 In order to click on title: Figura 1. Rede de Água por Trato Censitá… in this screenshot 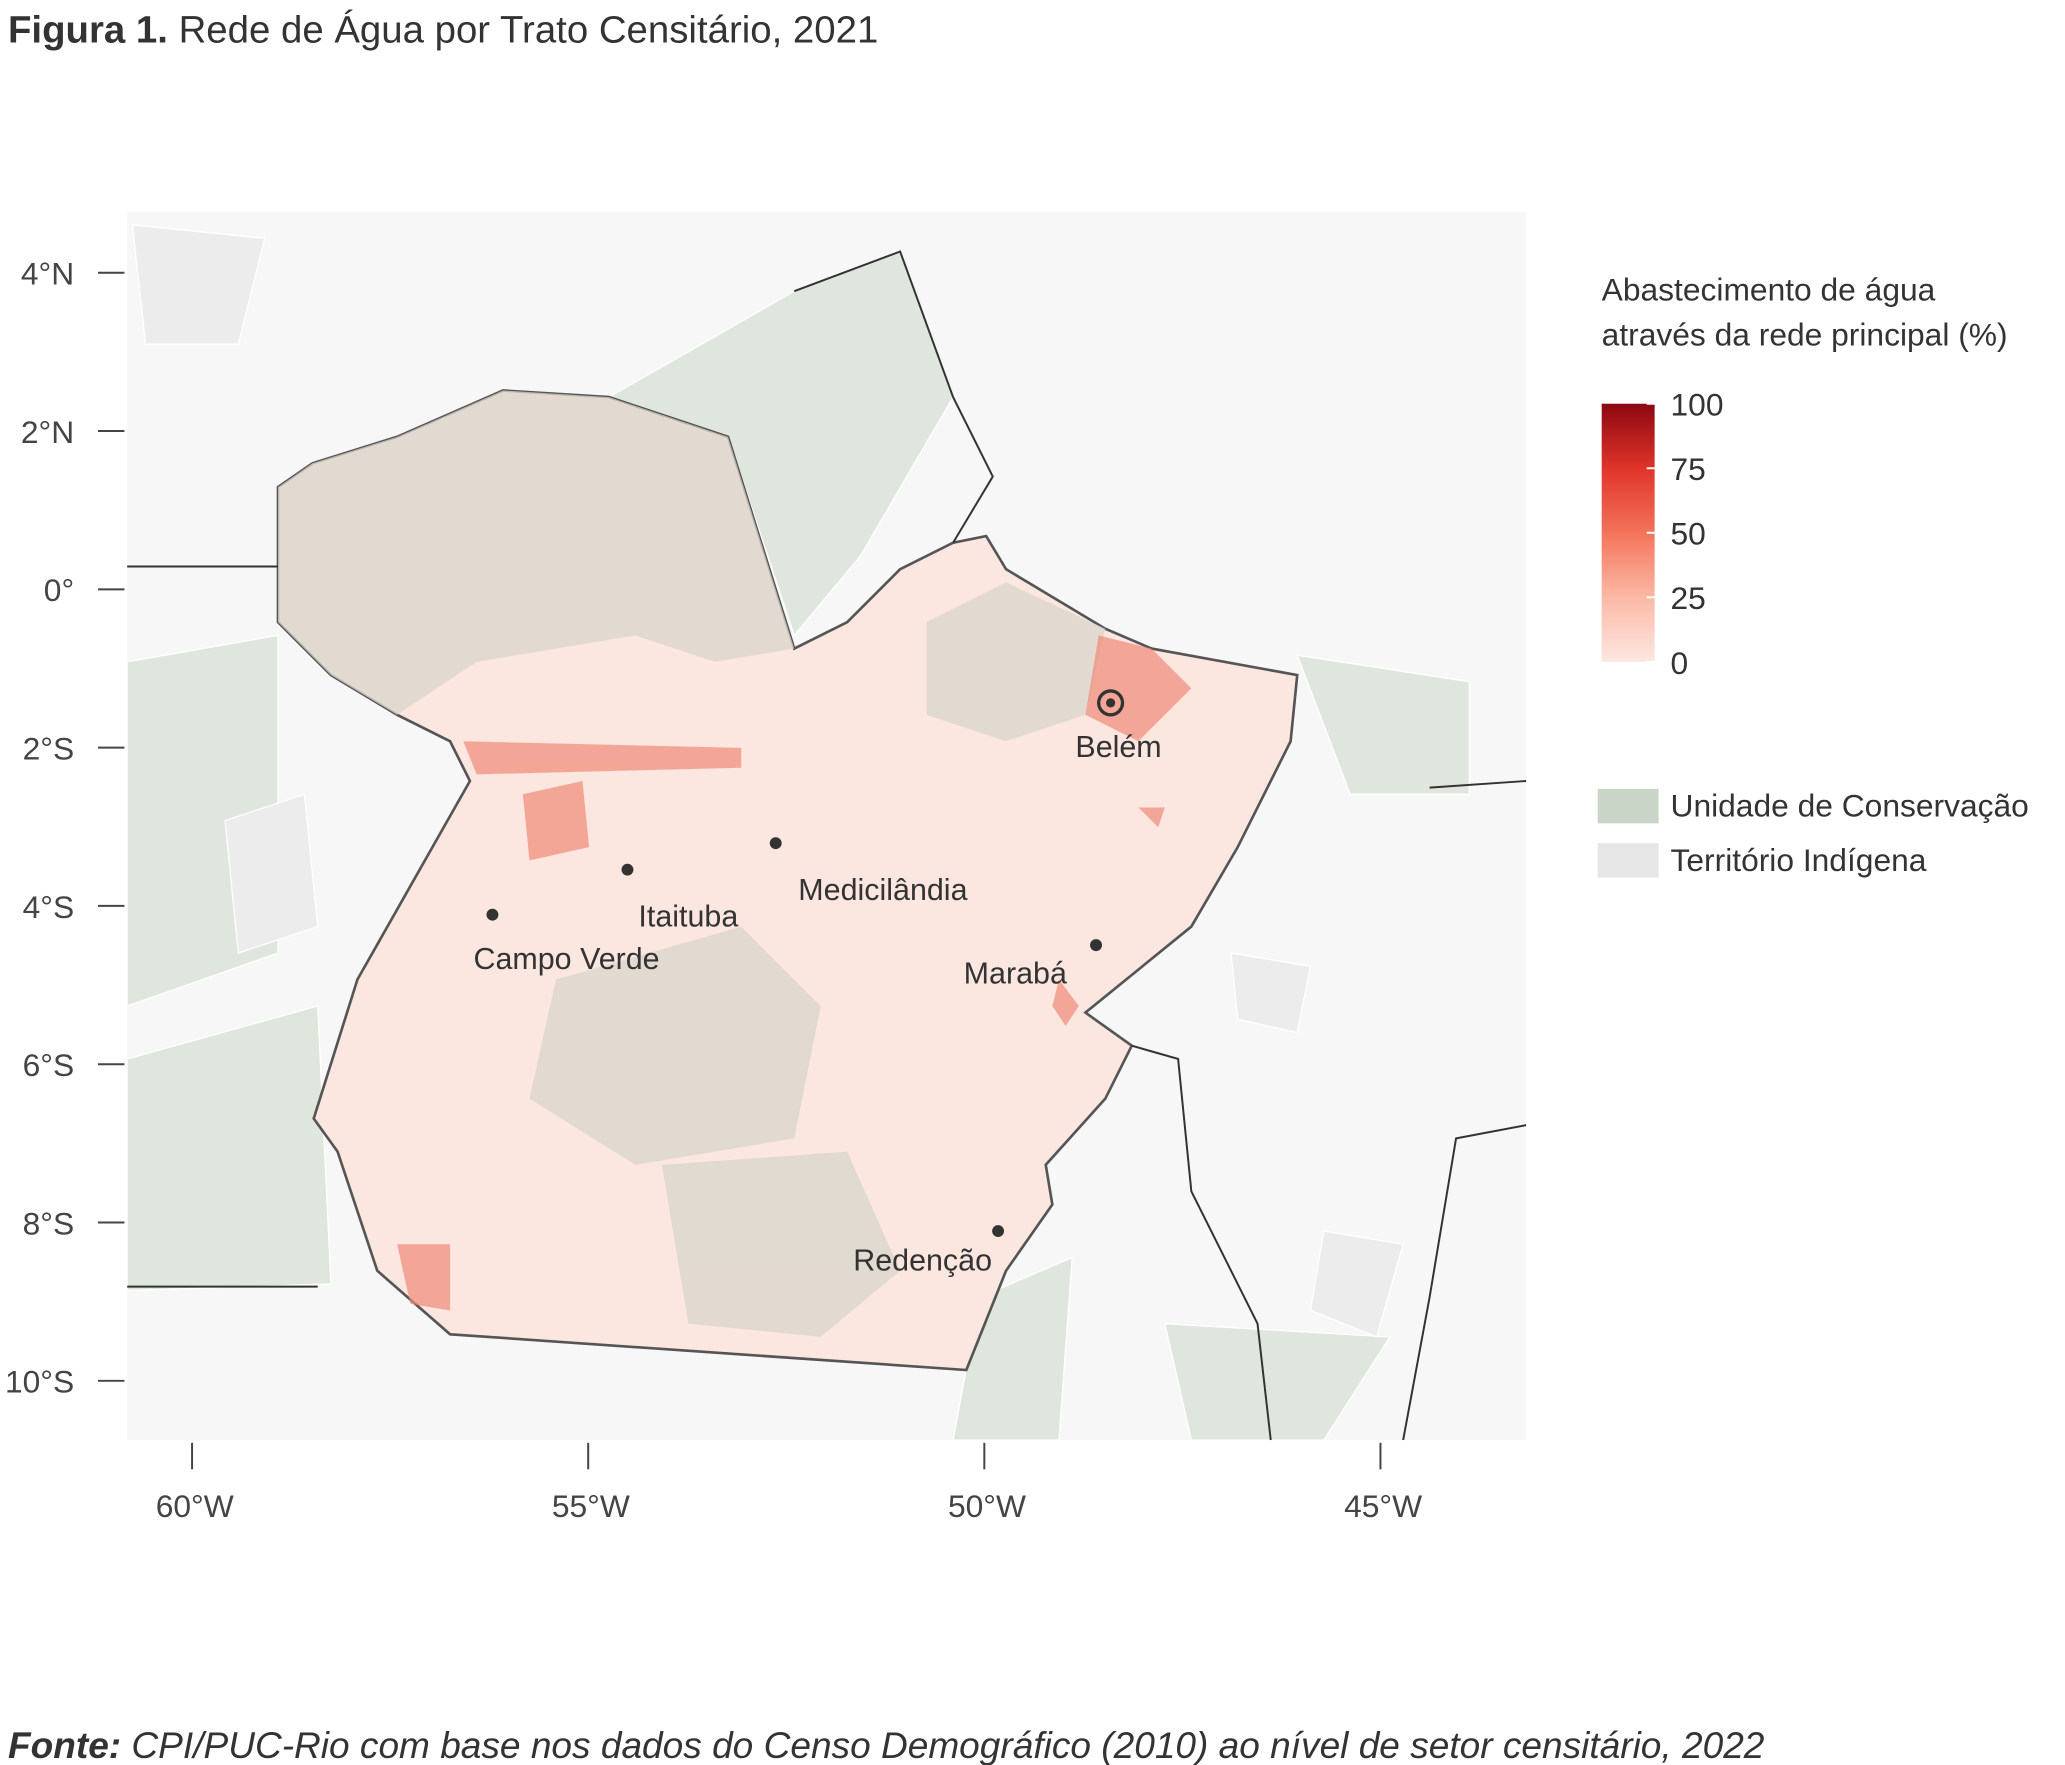, I will do `click(443, 29)`.